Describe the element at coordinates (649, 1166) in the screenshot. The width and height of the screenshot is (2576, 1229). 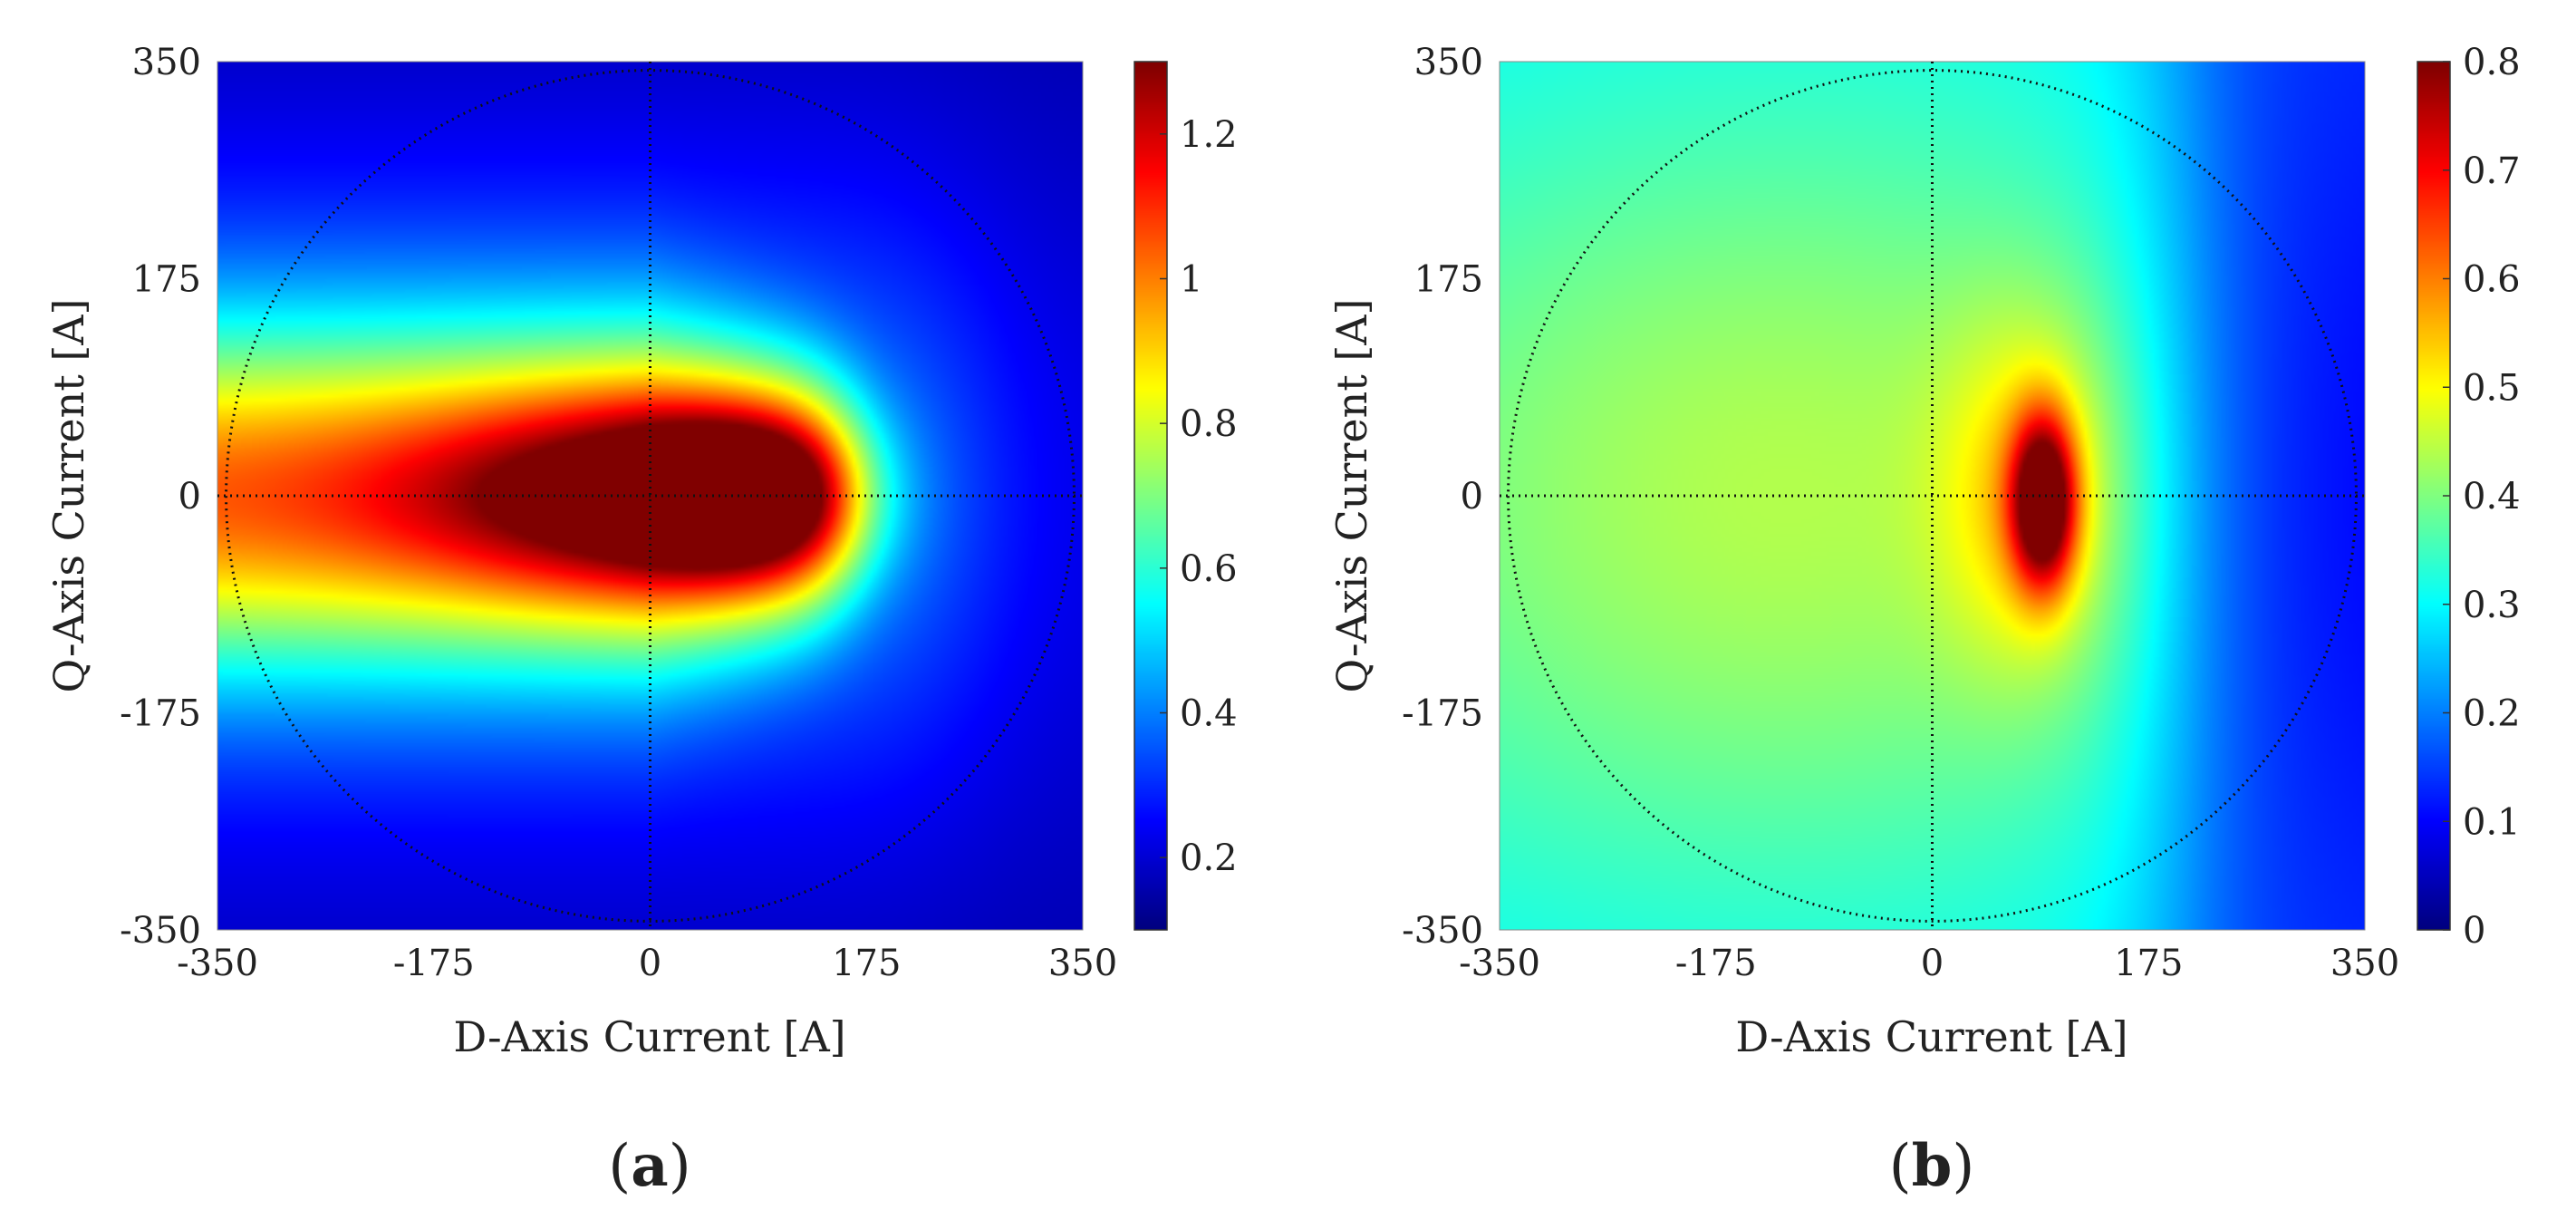
I see `panel-label-a: (a)` at that location.